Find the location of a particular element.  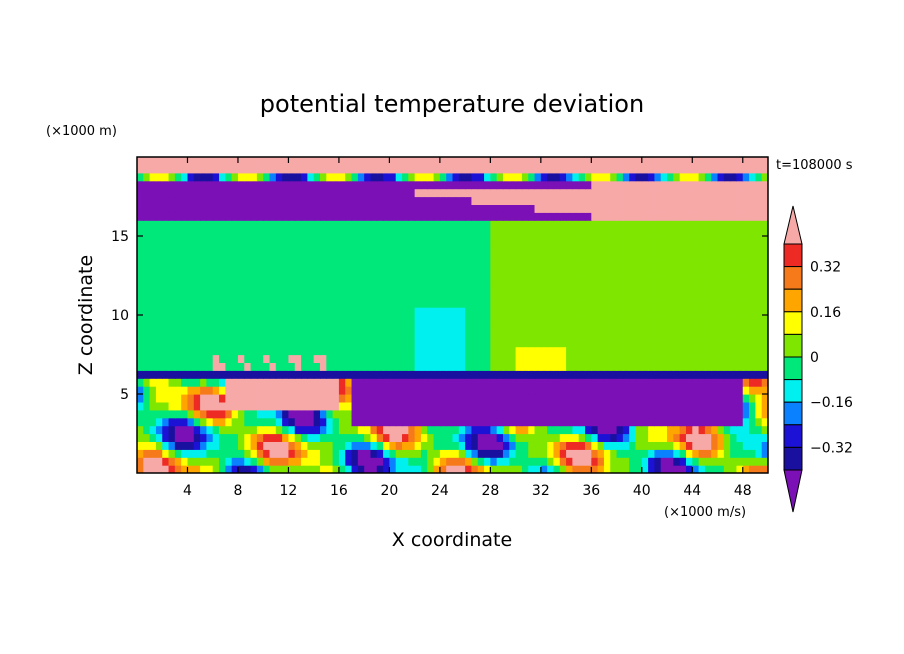

colorbar-label: −0.16 is located at coordinates (831, 403).